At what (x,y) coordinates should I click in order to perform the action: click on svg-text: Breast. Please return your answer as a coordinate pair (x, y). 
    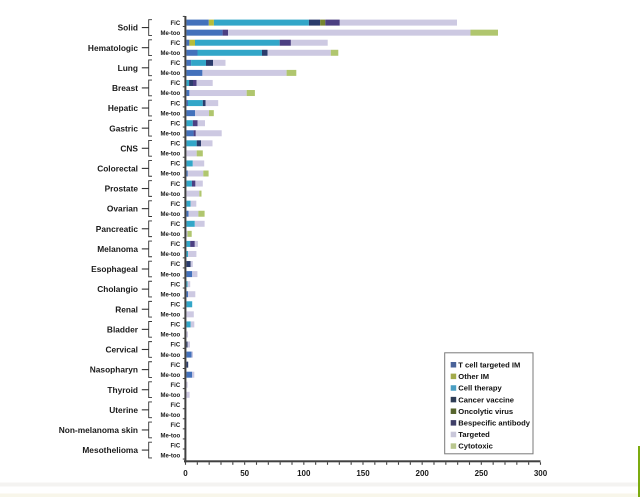
    Looking at the image, I should click on (125, 88).